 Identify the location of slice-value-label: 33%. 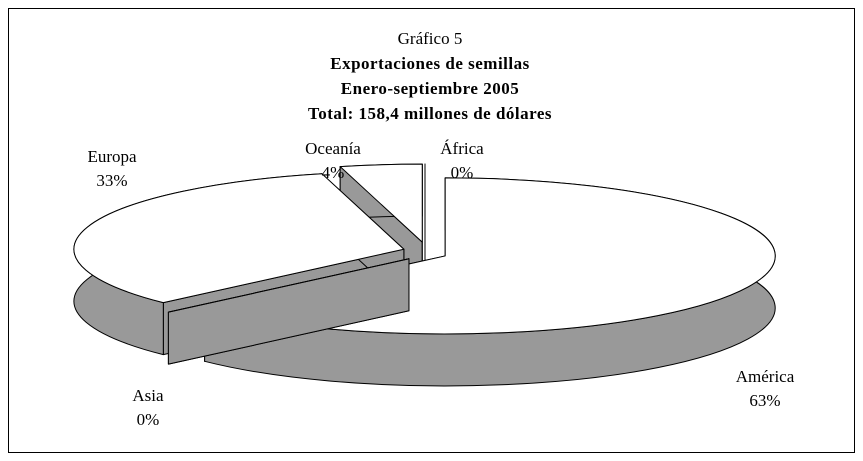
(111, 180).